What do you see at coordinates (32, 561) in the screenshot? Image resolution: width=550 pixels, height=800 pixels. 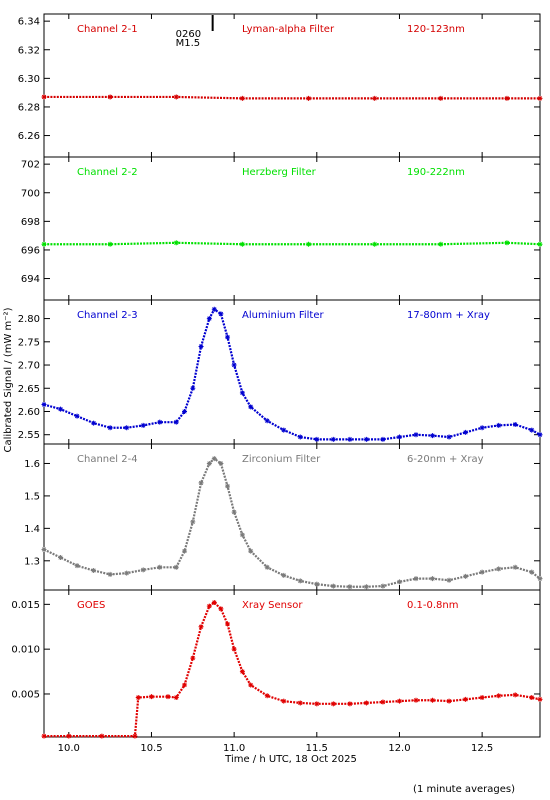 I see `y-tick-label: 1.3` at bounding box center [32, 561].